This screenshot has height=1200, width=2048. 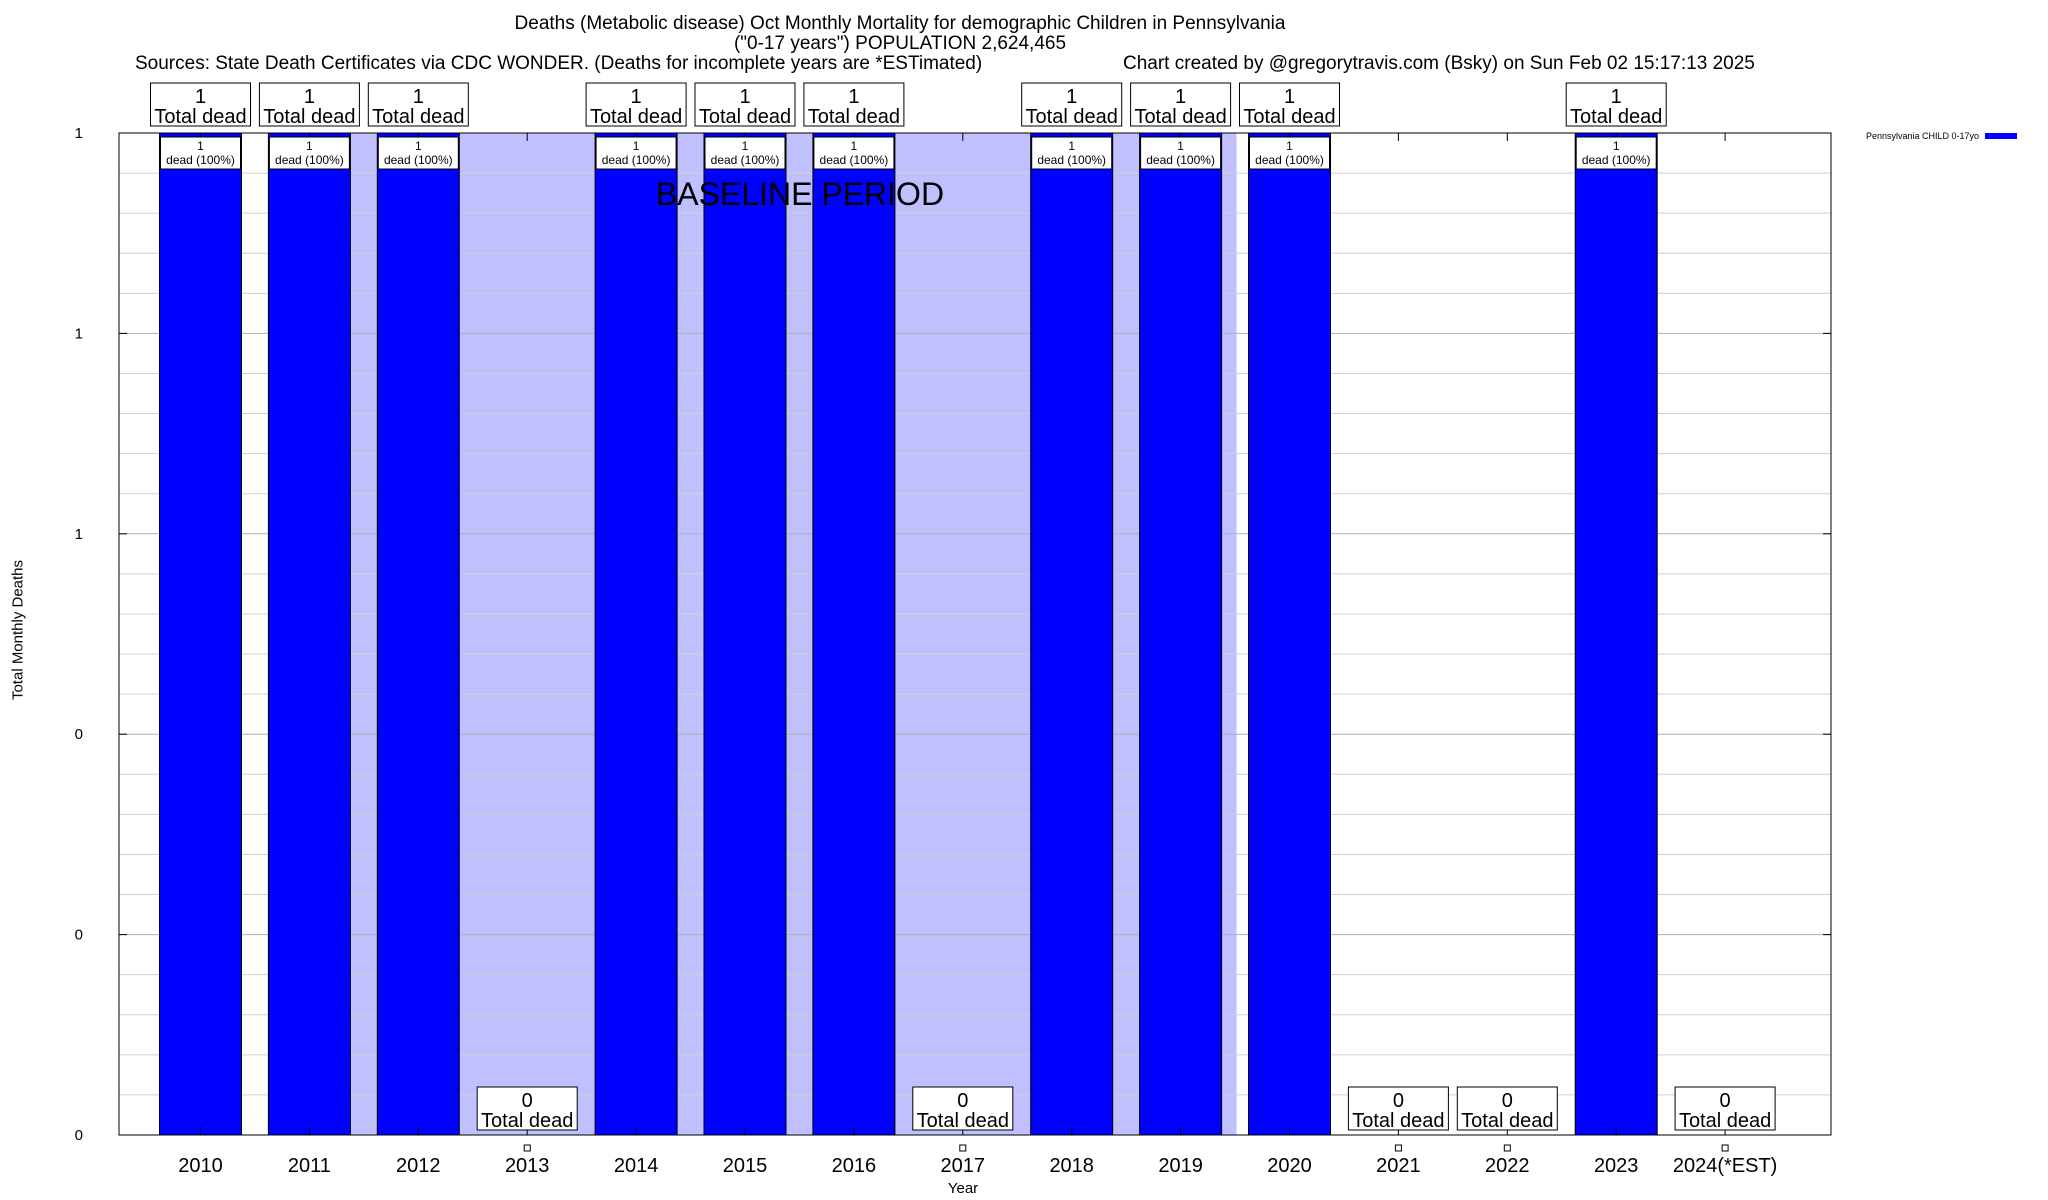 What do you see at coordinates (1398, 1166) in the screenshot?
I see `x-tick-label: 2021` at bounding box center [1398, 1166].